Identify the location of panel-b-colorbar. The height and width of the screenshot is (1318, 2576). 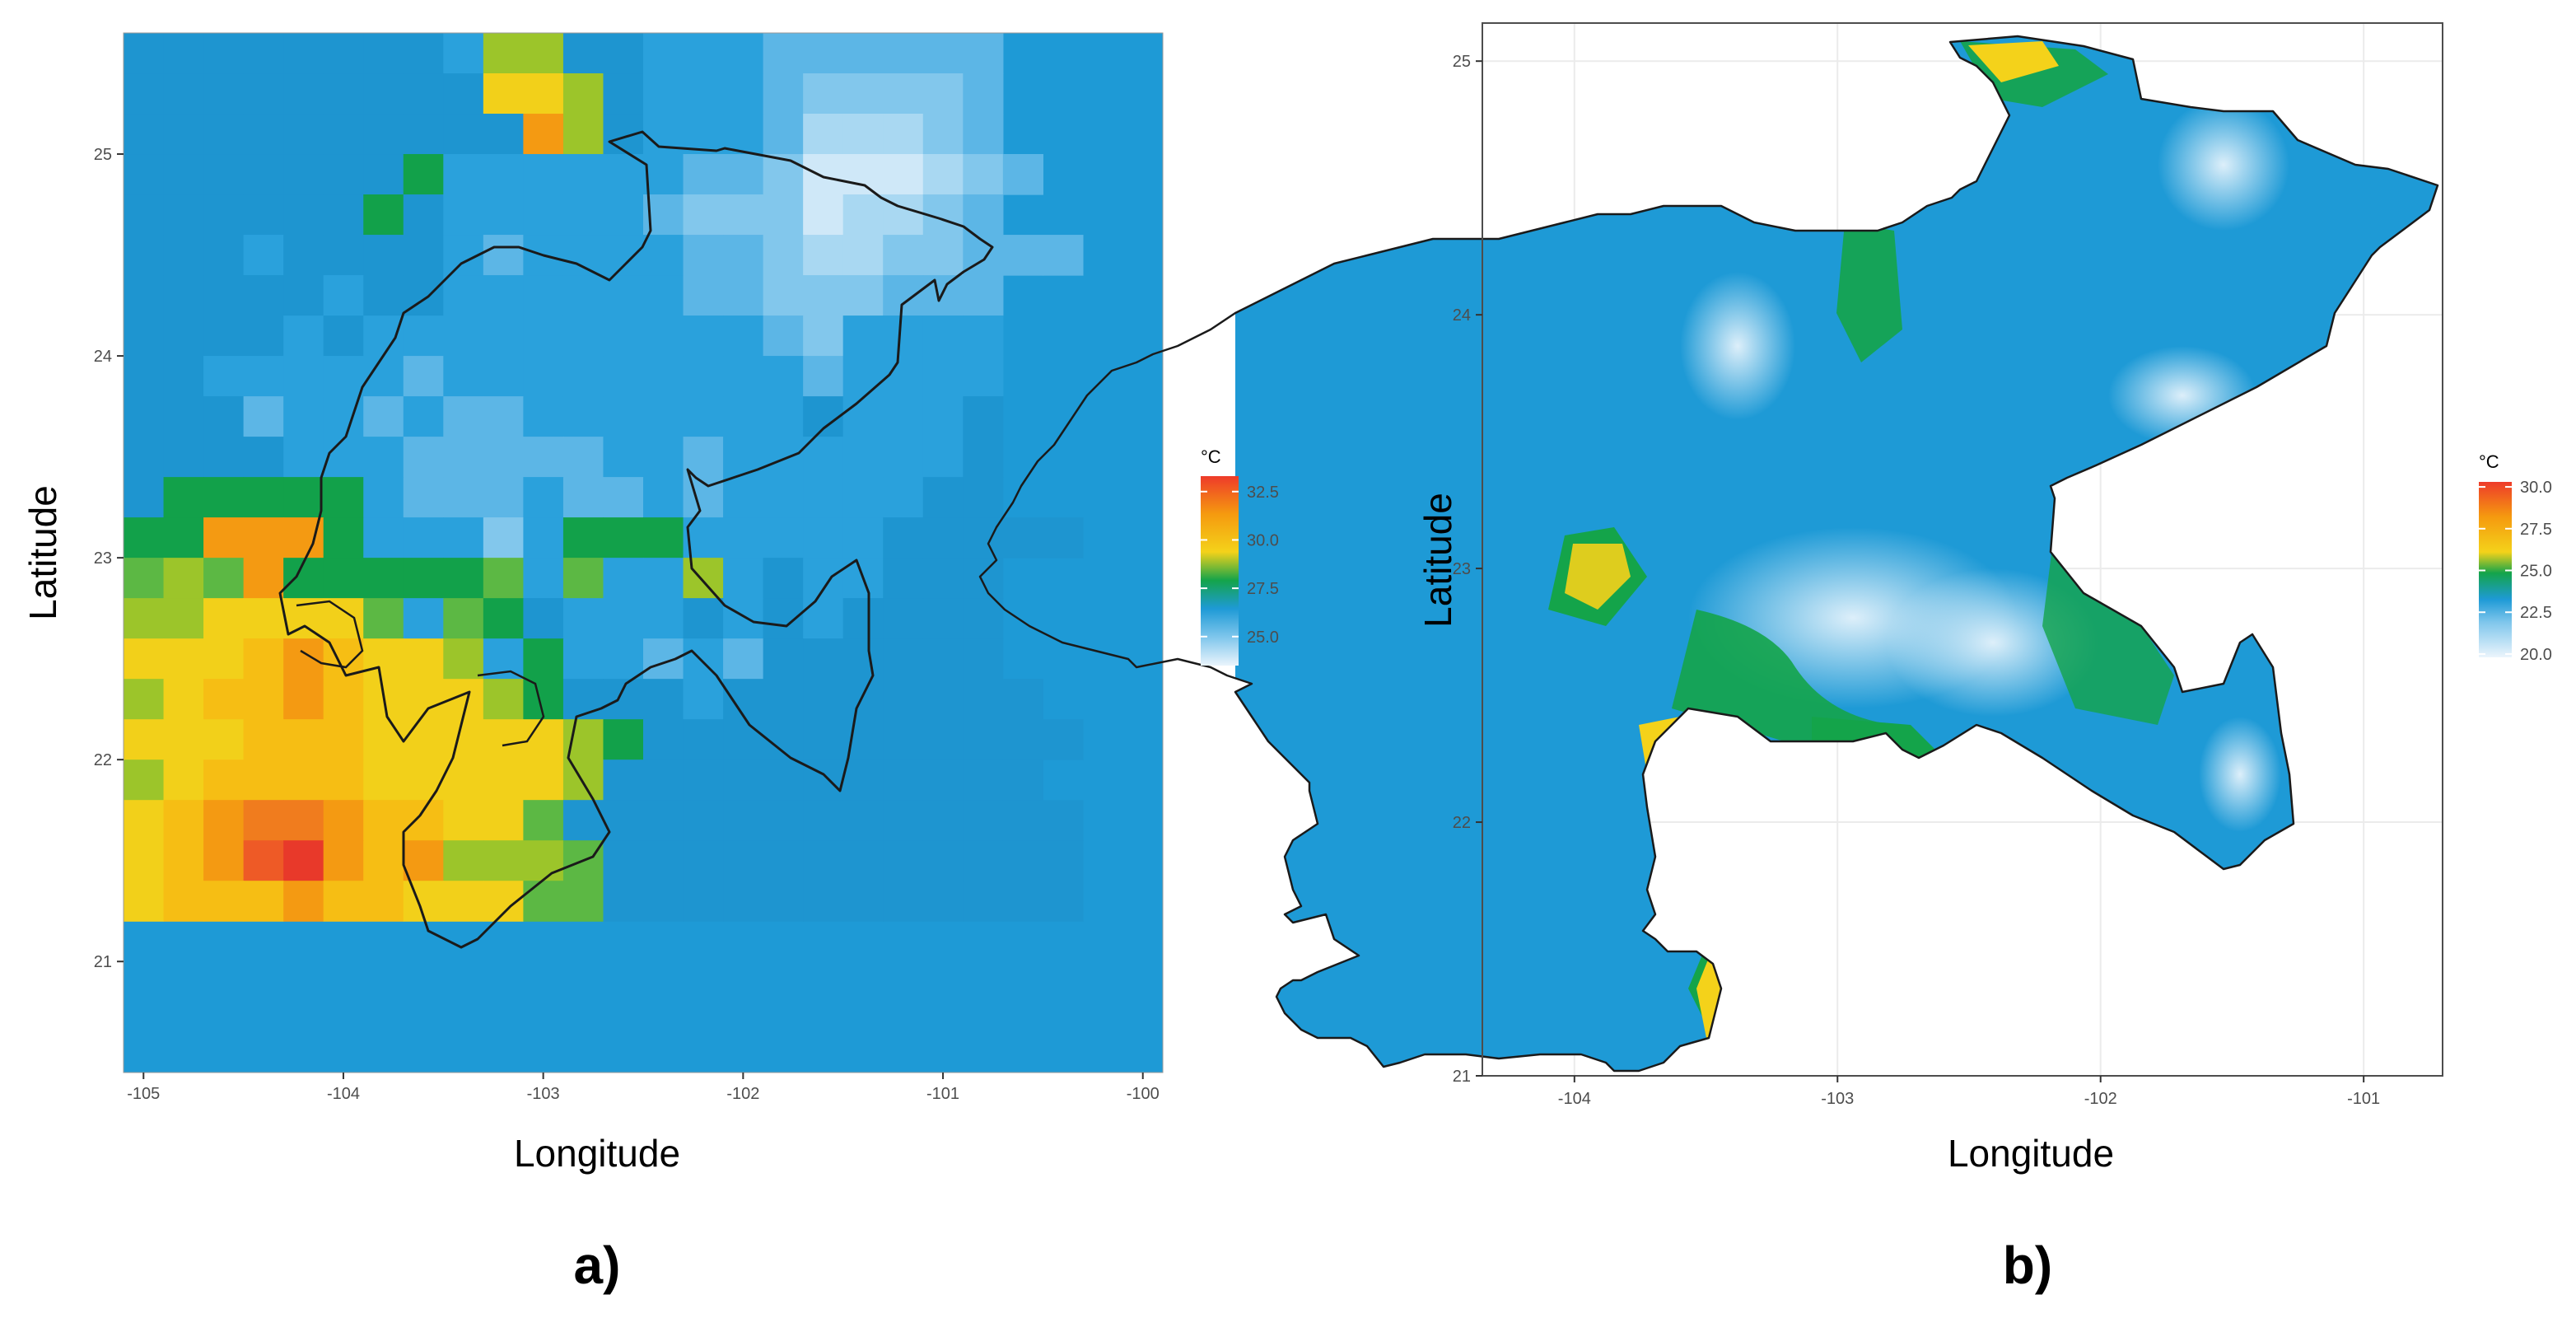
(2495, 569).